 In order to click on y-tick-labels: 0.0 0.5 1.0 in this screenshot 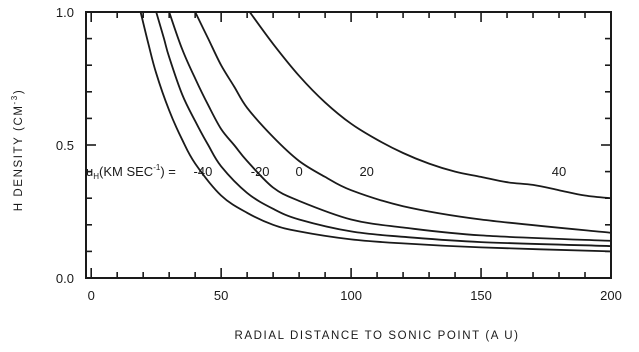, I will do `click(65, 145)`.